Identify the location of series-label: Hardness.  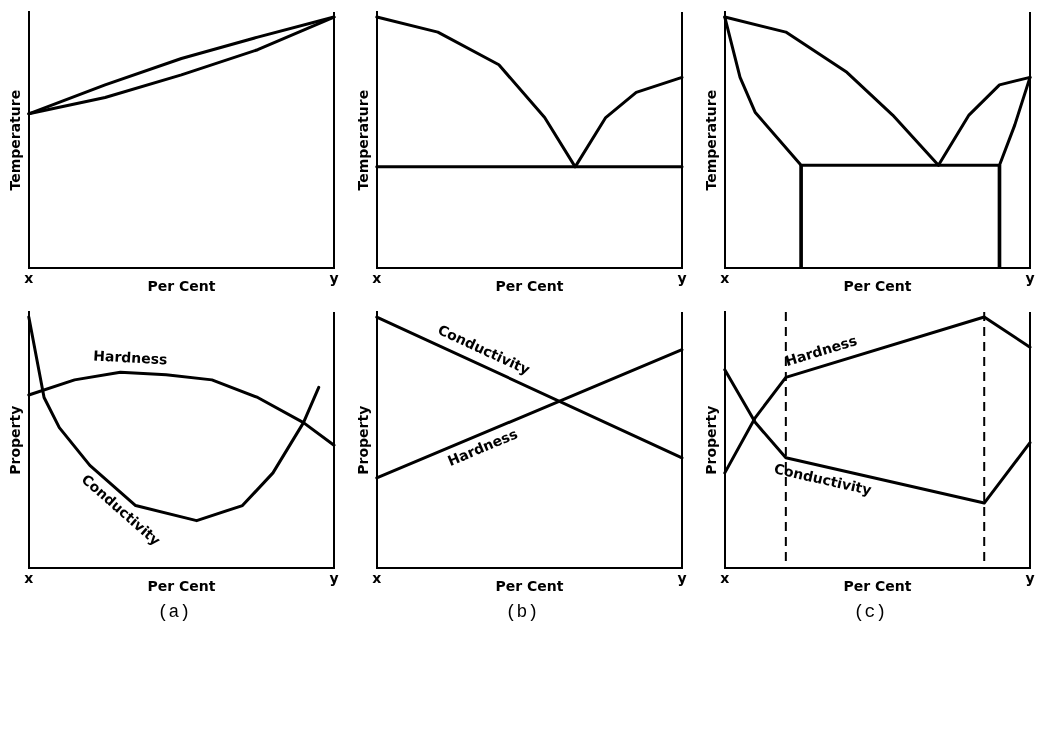
(130, 357).